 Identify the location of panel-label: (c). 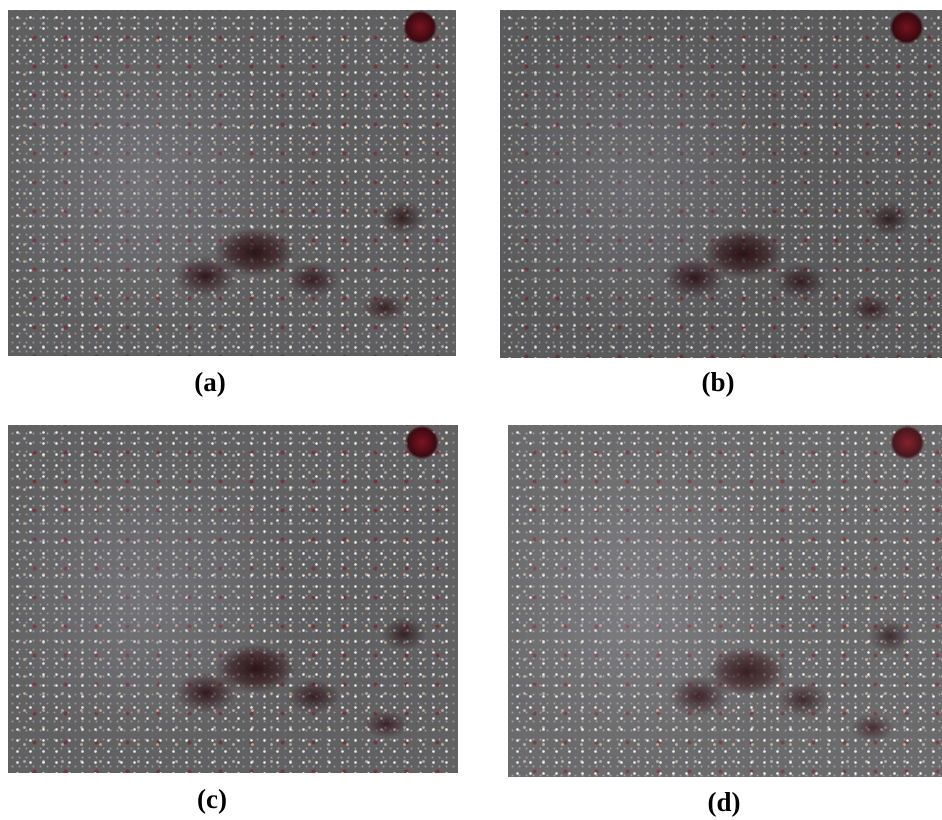
(212, 799).